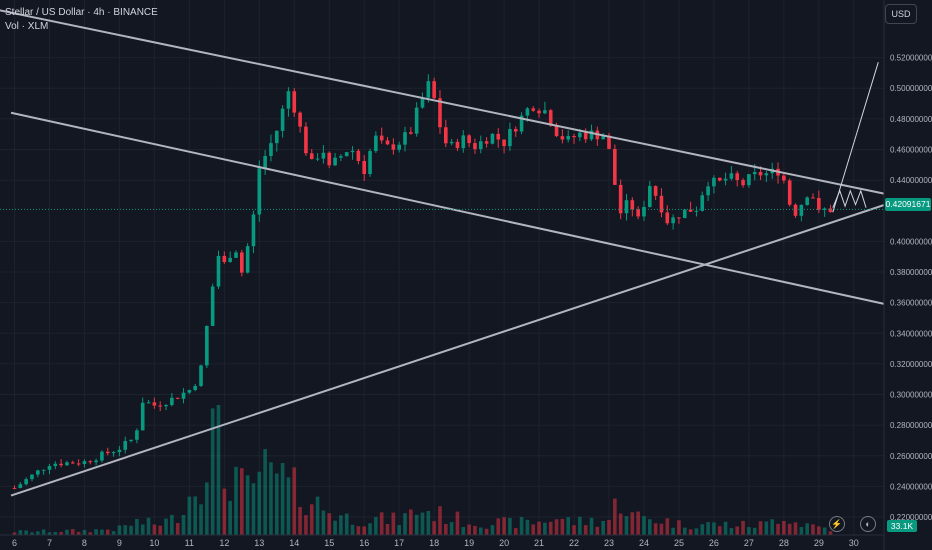 The height and width of the screenshot is (550, 932). What do you see at coordinates (855, 137) in the screenshot?
I see `projection-line` at bounding box center [855, 137].